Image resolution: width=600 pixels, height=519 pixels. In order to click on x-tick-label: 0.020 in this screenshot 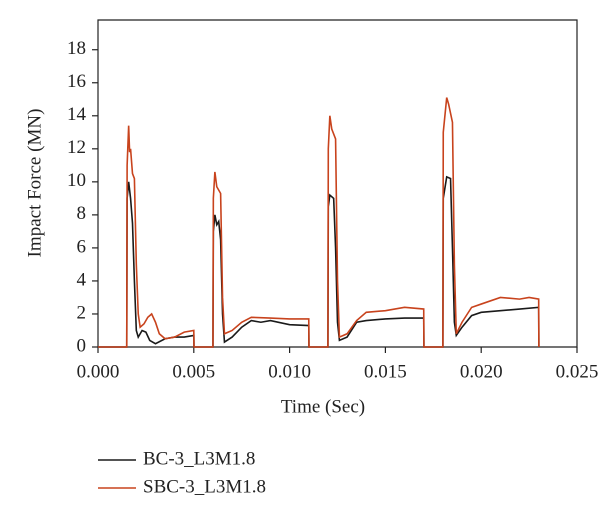, I will do `click(481, 371)`.